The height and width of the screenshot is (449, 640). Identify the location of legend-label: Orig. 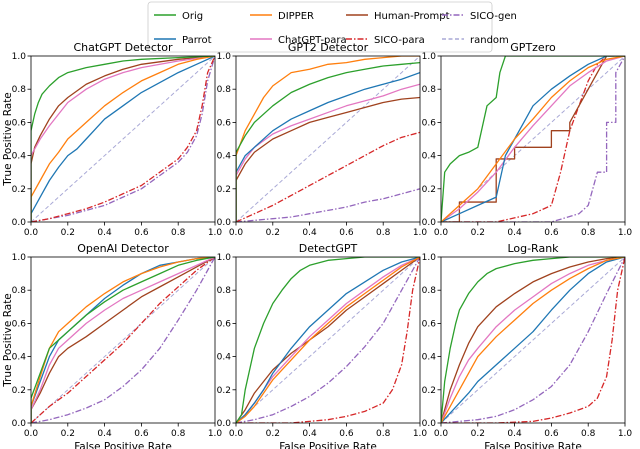
(192, 16).